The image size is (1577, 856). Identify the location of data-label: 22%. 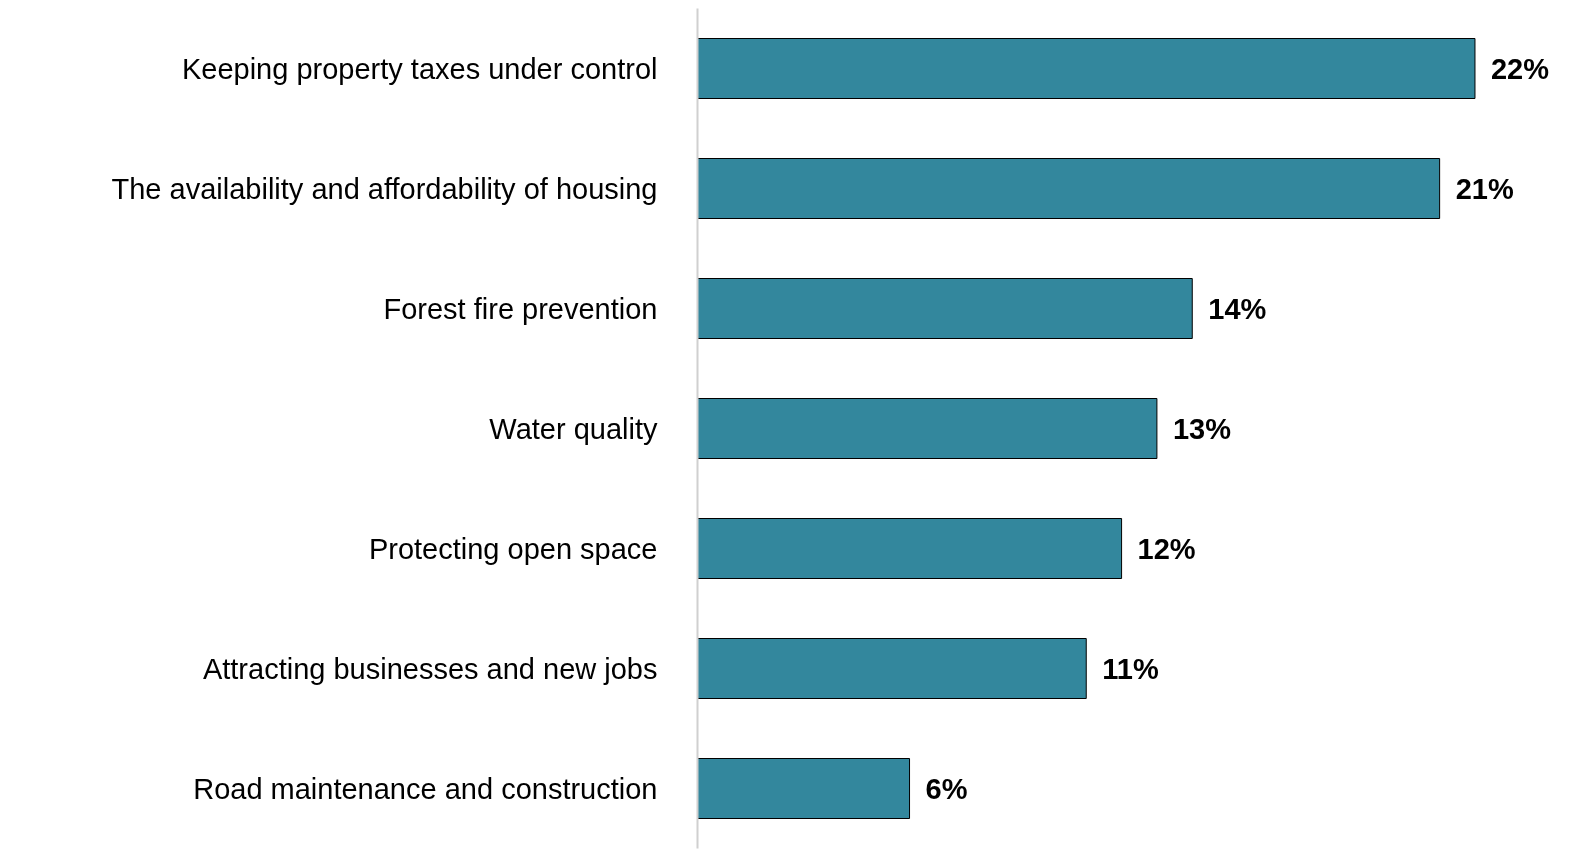
(1520, 68).